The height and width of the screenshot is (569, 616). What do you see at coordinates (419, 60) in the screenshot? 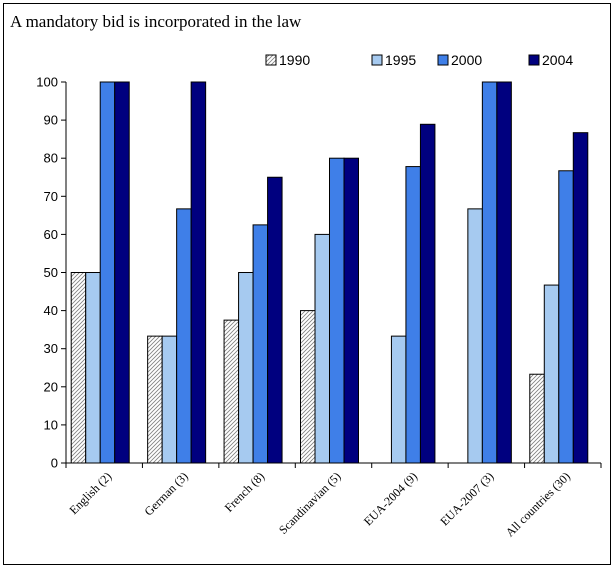
I see `legend: 1990 1995 2000 2004` at bounding box center [419, 60].